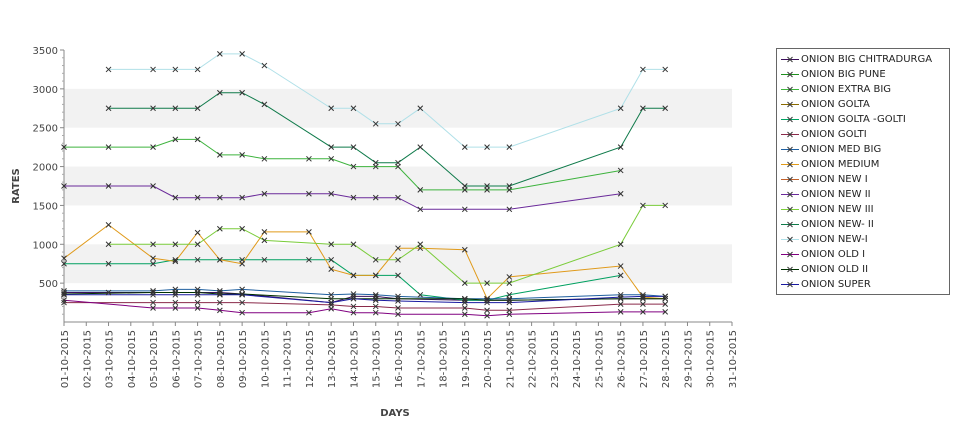 Image resolution: width=975 pixels, height=429 pixels. What do you see at coordinates (65, 359) in the screenshot?
I see `x-tick-label: 01-10-2015` at bounding box center [65, 359].